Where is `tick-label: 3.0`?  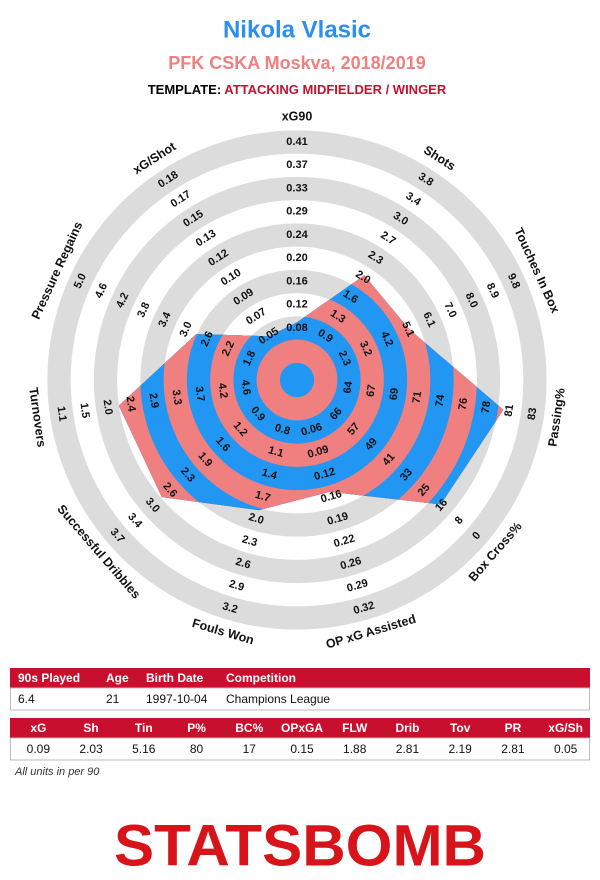
tick-label: 3.0 is located at coordinates (186, 329).